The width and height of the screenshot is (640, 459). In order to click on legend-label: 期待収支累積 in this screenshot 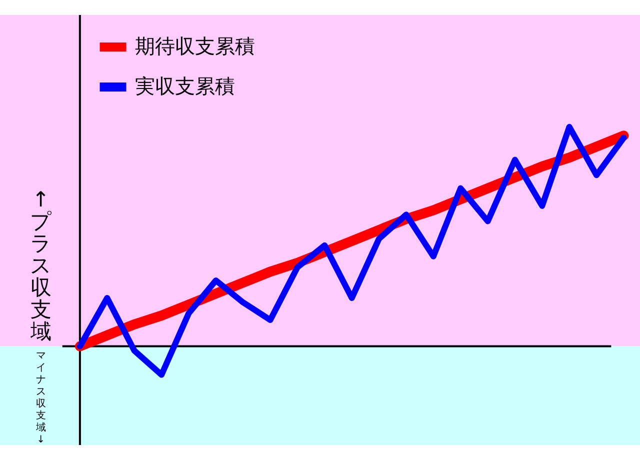, I will do `click(195, 46)`.